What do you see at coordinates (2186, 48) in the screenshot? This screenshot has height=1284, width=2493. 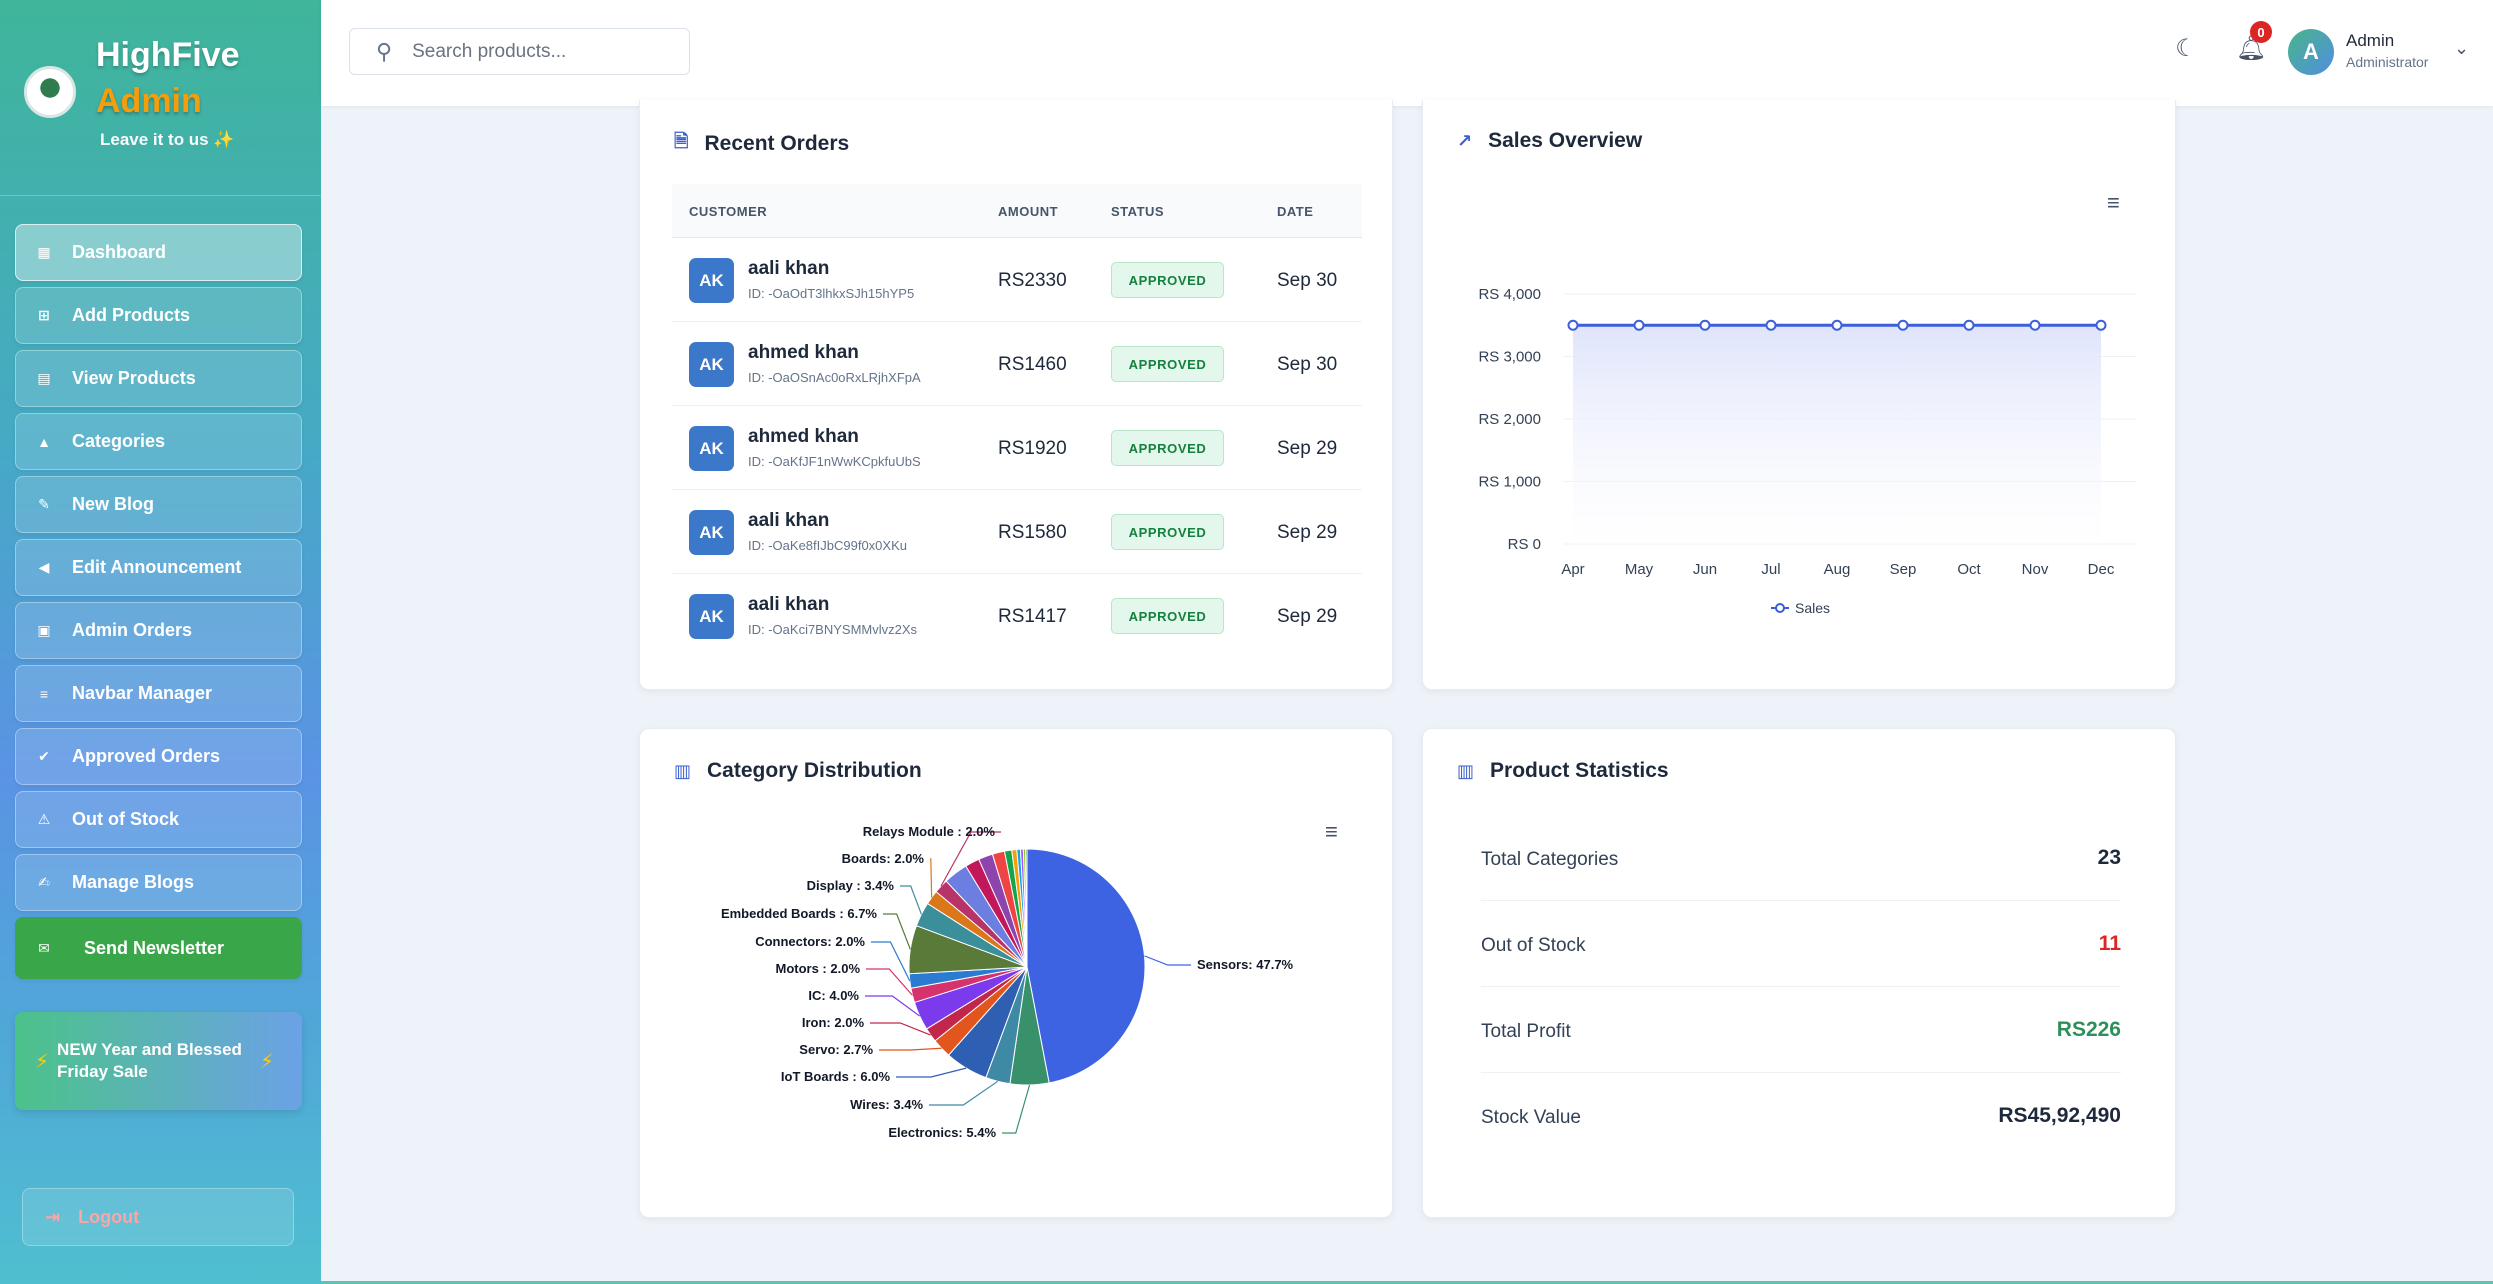 I see `moon-icon: ☾` at bounding box center [2186, 48].